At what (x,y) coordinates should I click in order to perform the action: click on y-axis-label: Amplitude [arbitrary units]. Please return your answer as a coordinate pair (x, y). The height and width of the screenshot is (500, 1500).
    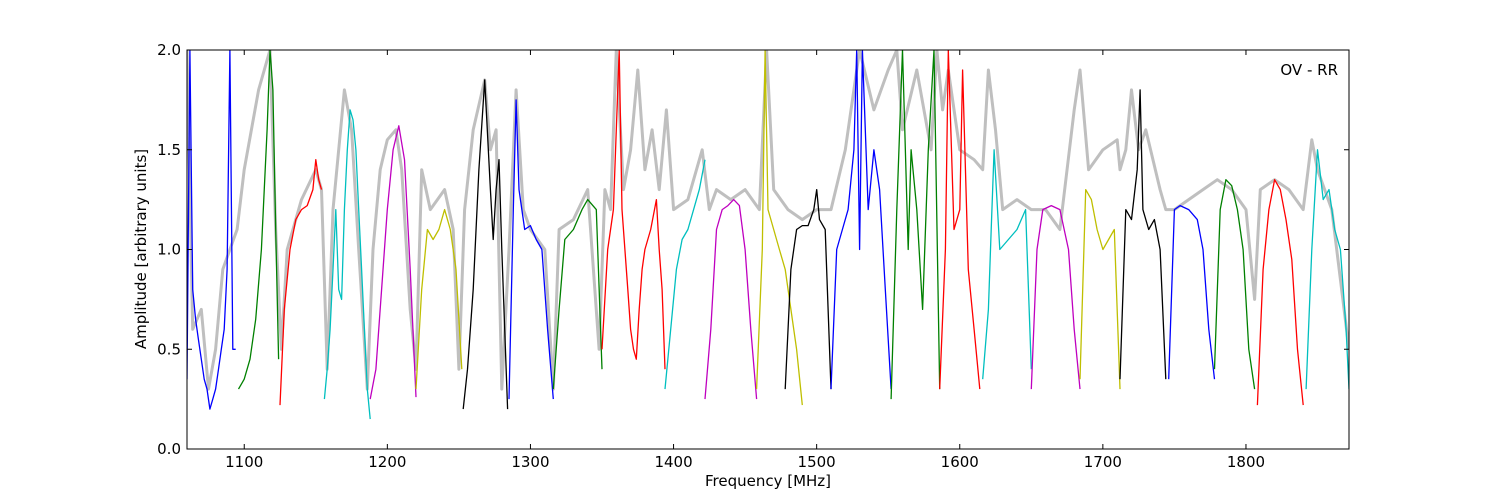
    Looking at the image, I should click on (141, 249).